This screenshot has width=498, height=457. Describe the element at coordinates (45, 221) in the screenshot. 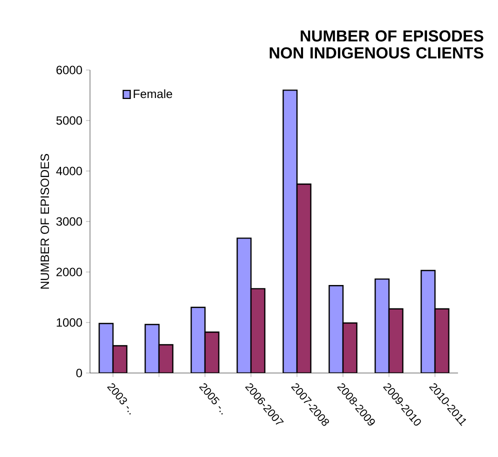

I see `y-axis-title: NUMBER OF EPISODES` at that location.